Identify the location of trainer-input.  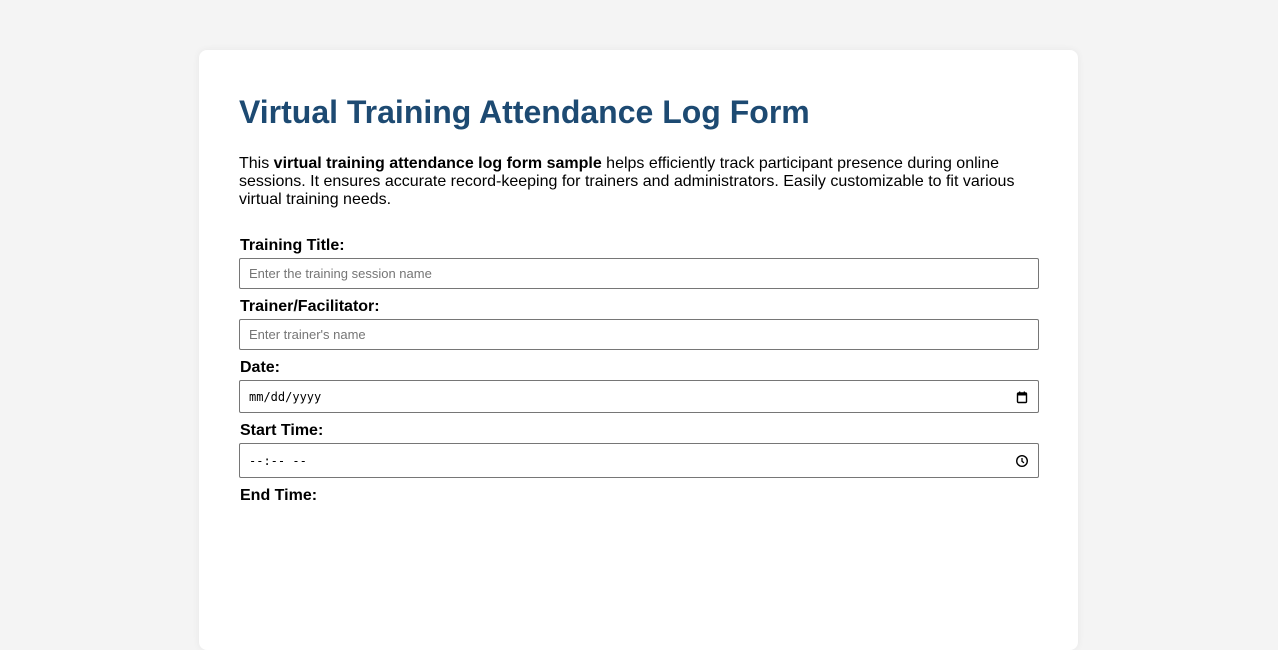
(639, 334).